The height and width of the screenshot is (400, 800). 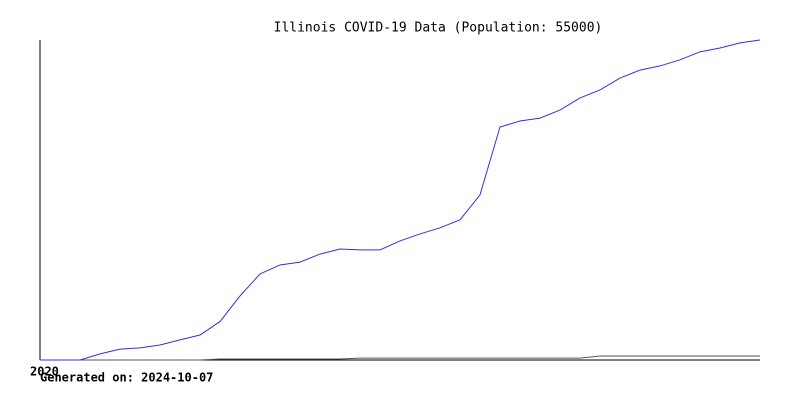 What do you see at coordinates (400, 358) in the screenshot?
I see `series-line` at bounding box center [400, 358].